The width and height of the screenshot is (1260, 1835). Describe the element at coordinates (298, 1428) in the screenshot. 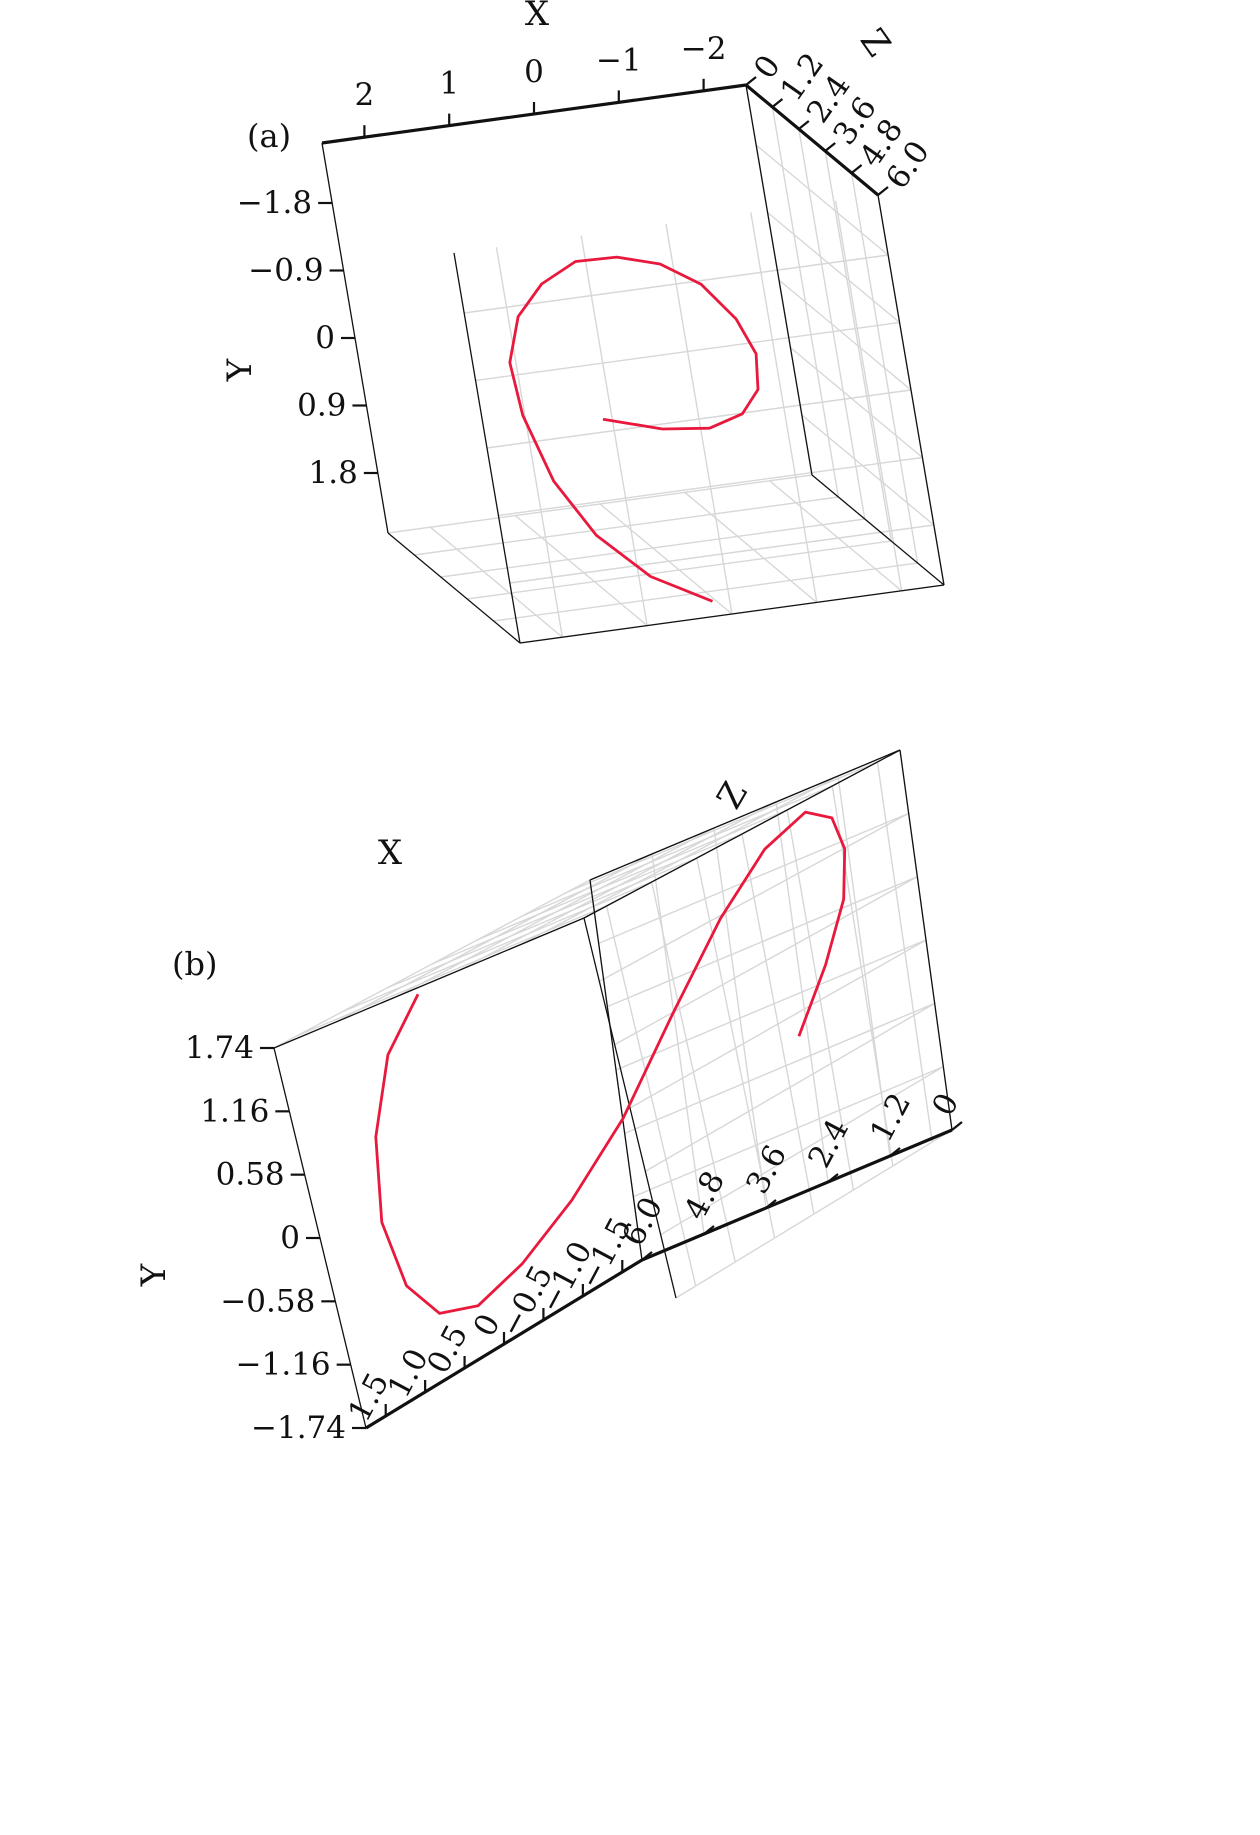

I see `y-tick-label-6: −1.74` at that location.